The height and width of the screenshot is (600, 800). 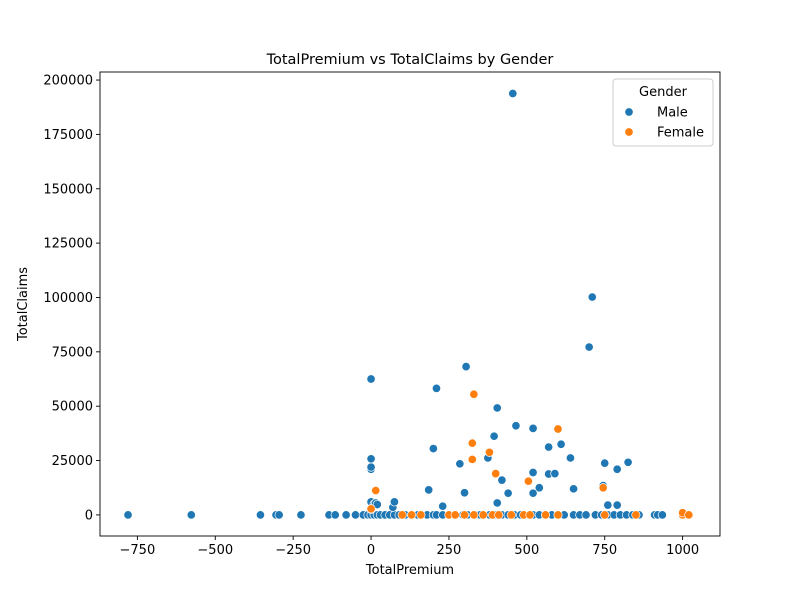 I want to click on y-tick-label: 75000, so click(x=72, y=352).